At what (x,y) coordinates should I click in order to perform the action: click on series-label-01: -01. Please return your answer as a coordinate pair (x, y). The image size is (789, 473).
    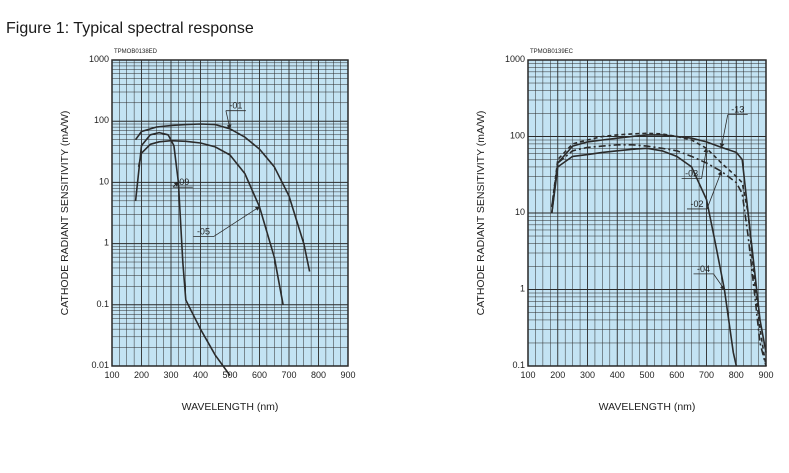
    Looking at the image, I should click on (235, 106).